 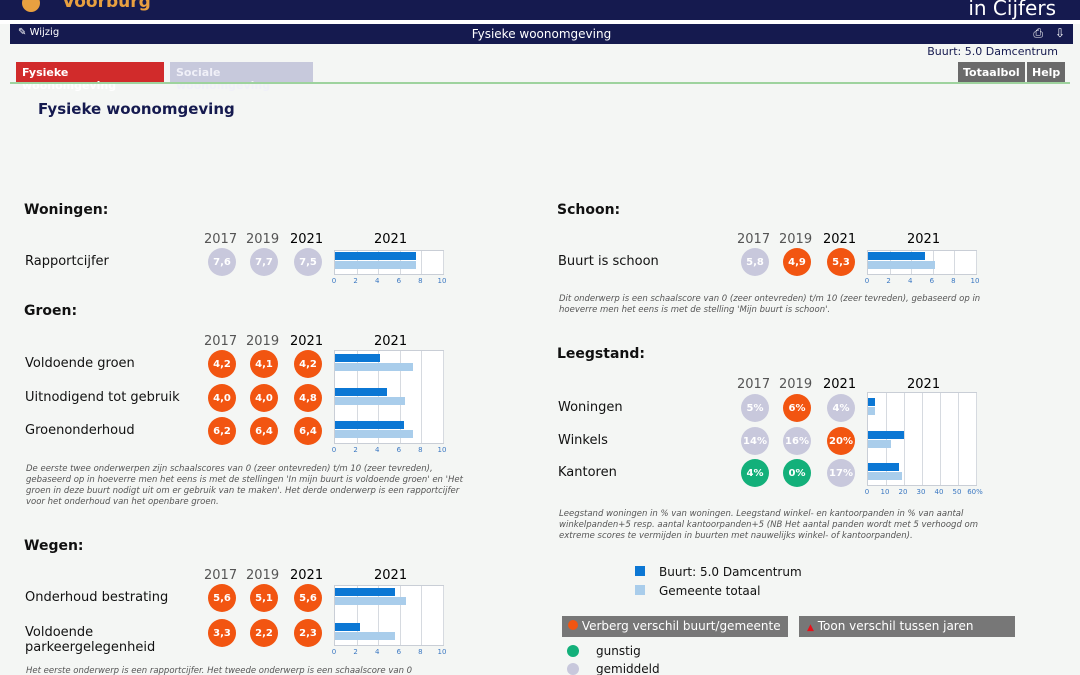 I want to click on woningen-tick-label: 0, so click(x=334, y=281).